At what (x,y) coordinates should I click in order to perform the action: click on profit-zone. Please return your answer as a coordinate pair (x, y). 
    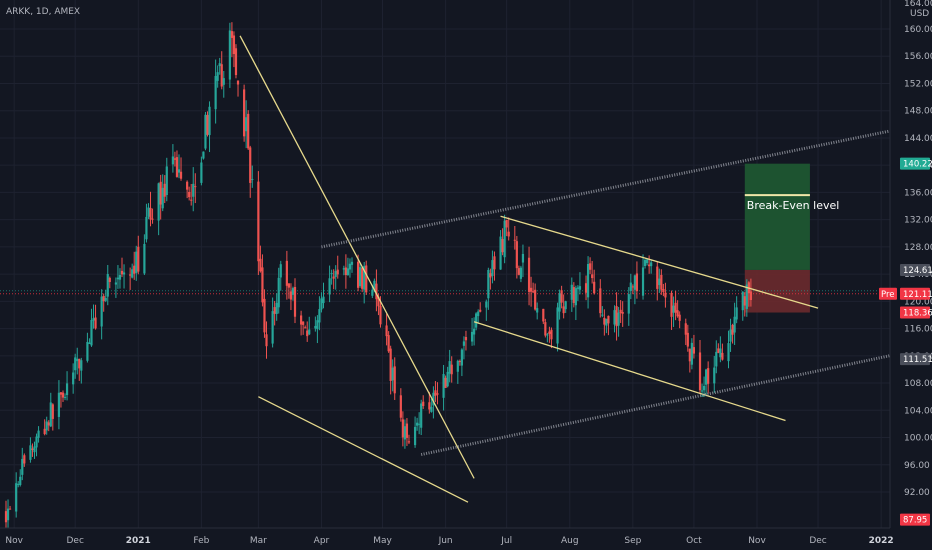
    Looking at the image, I should click on (777, 216).